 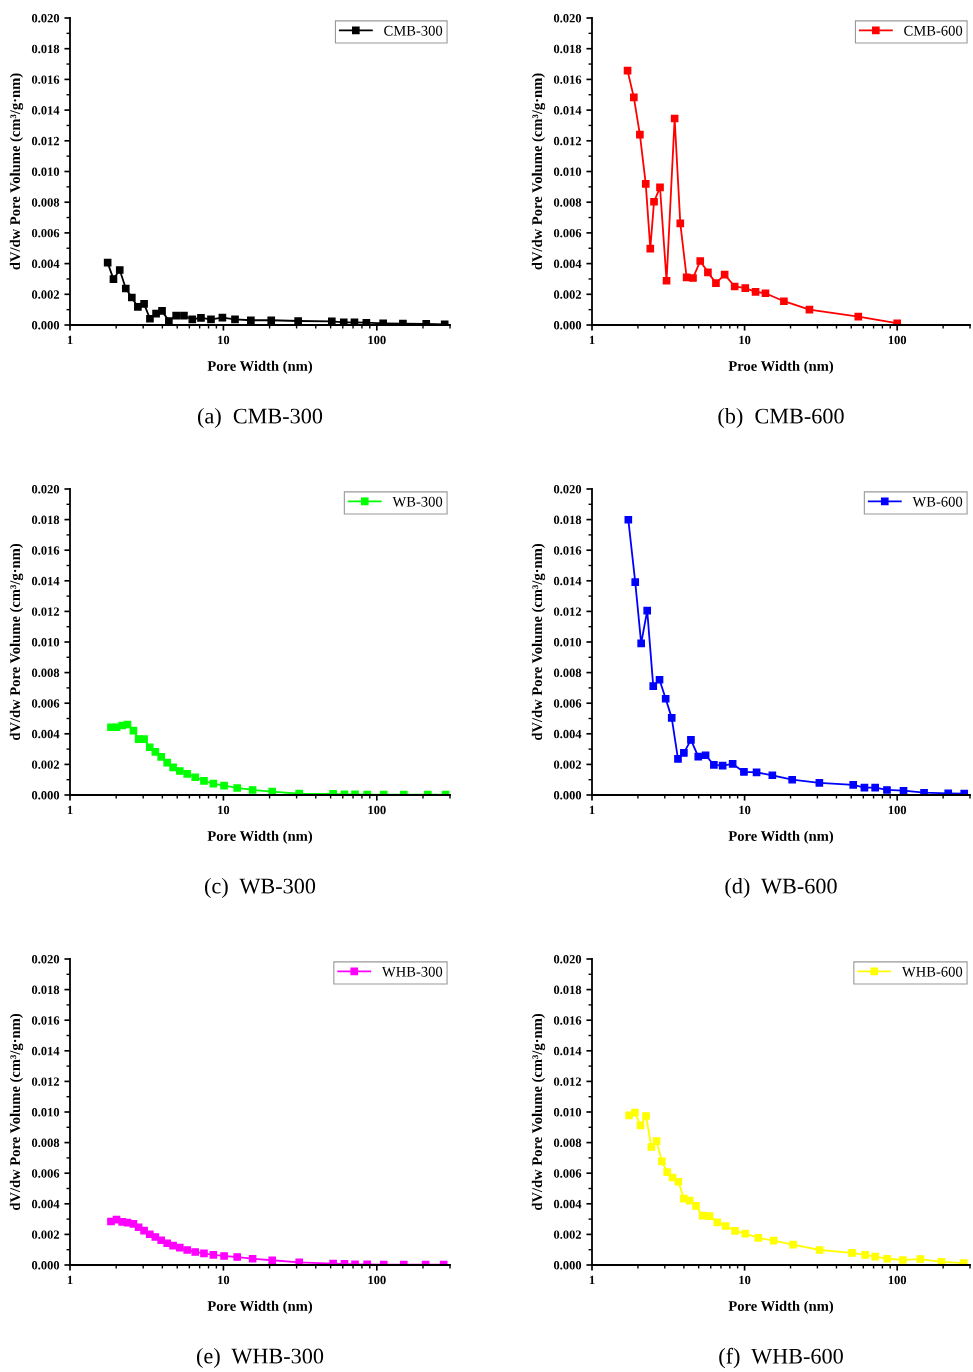 I want to click on text: (c) WB-300, so click(x=260, y=888).